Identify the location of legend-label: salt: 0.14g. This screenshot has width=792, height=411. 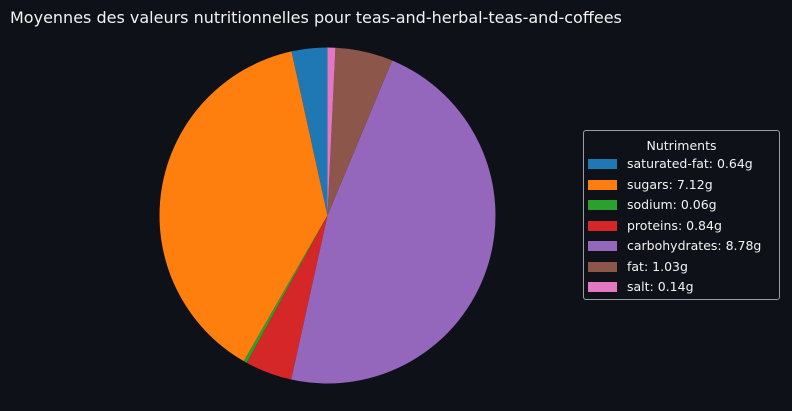
(660, 286).